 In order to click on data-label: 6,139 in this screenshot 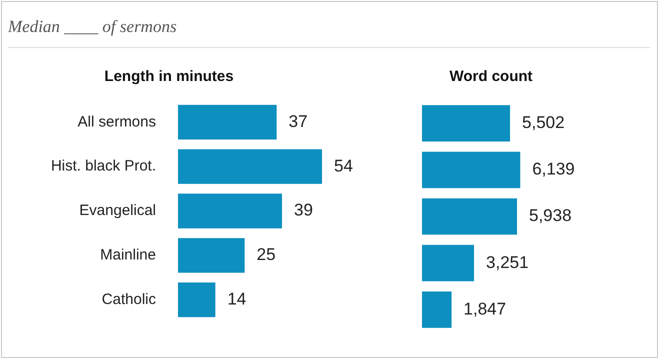, I will do `click(553, 169)`.